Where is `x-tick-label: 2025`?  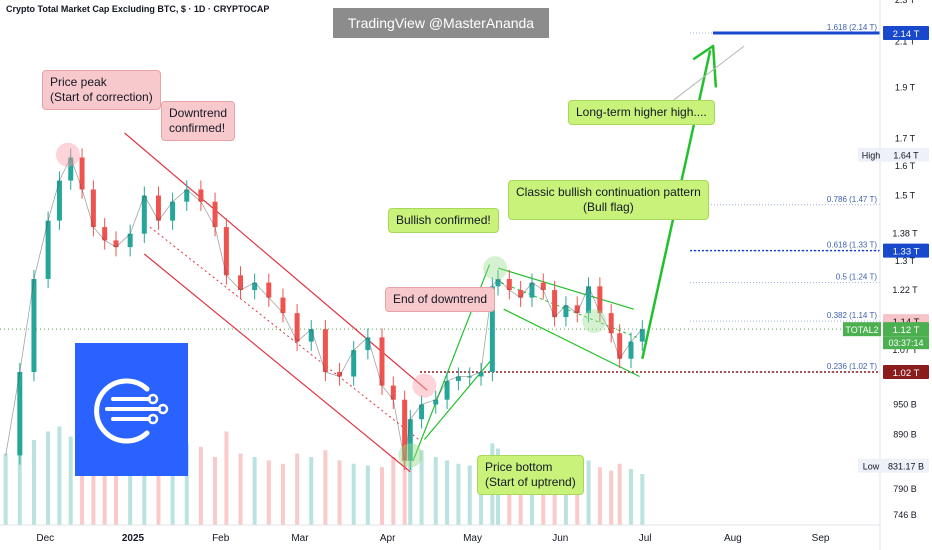
x-tick-label: 2025 is located at coordinates (133, 538).